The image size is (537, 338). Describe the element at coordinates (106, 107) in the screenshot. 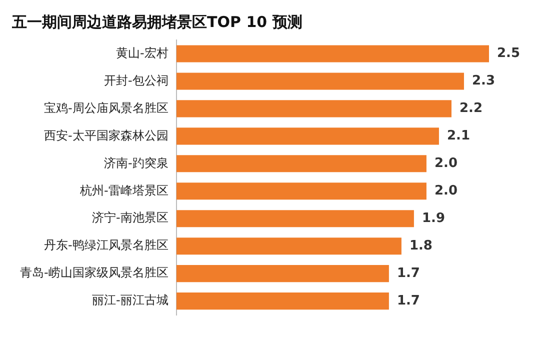

I see `y-tick-label: 宝鸡-周公庙风景名胜区` at that location.